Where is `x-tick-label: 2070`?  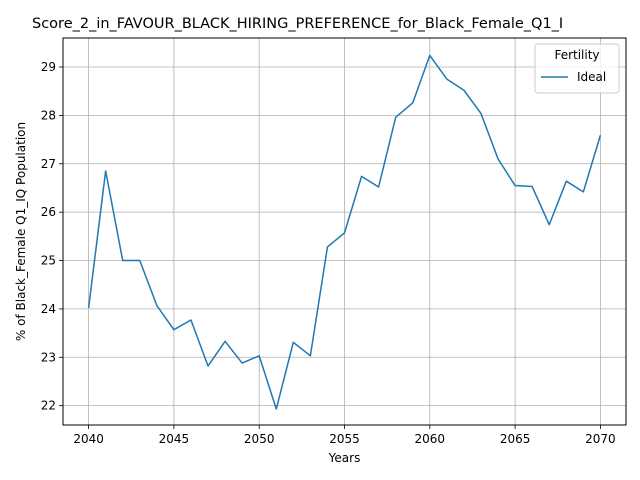
x-tick-label: 2070 is located at coordinates (600, 439).